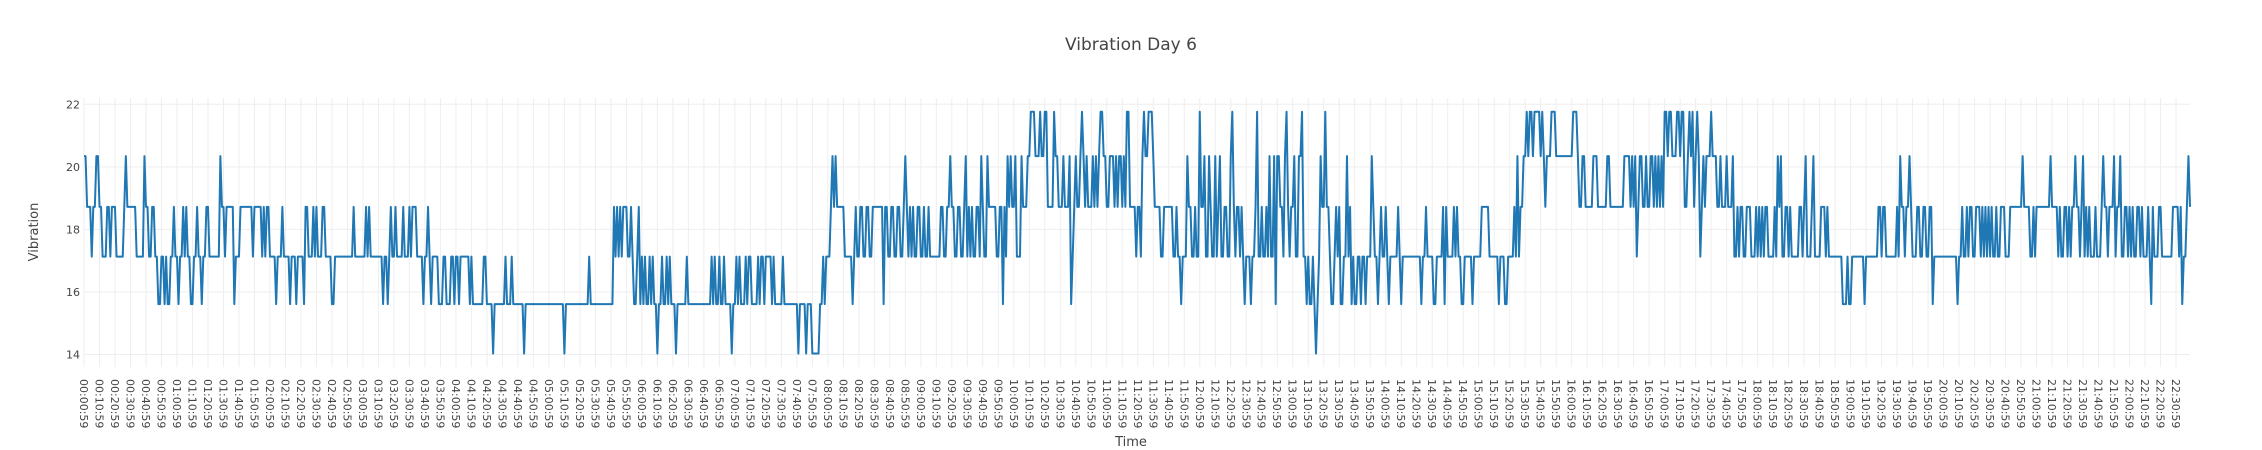 Image resolution: width=2262 pixels, height=450 pixels. I want to click on x-tick-label: 18:10:59, so click(1772, 403).